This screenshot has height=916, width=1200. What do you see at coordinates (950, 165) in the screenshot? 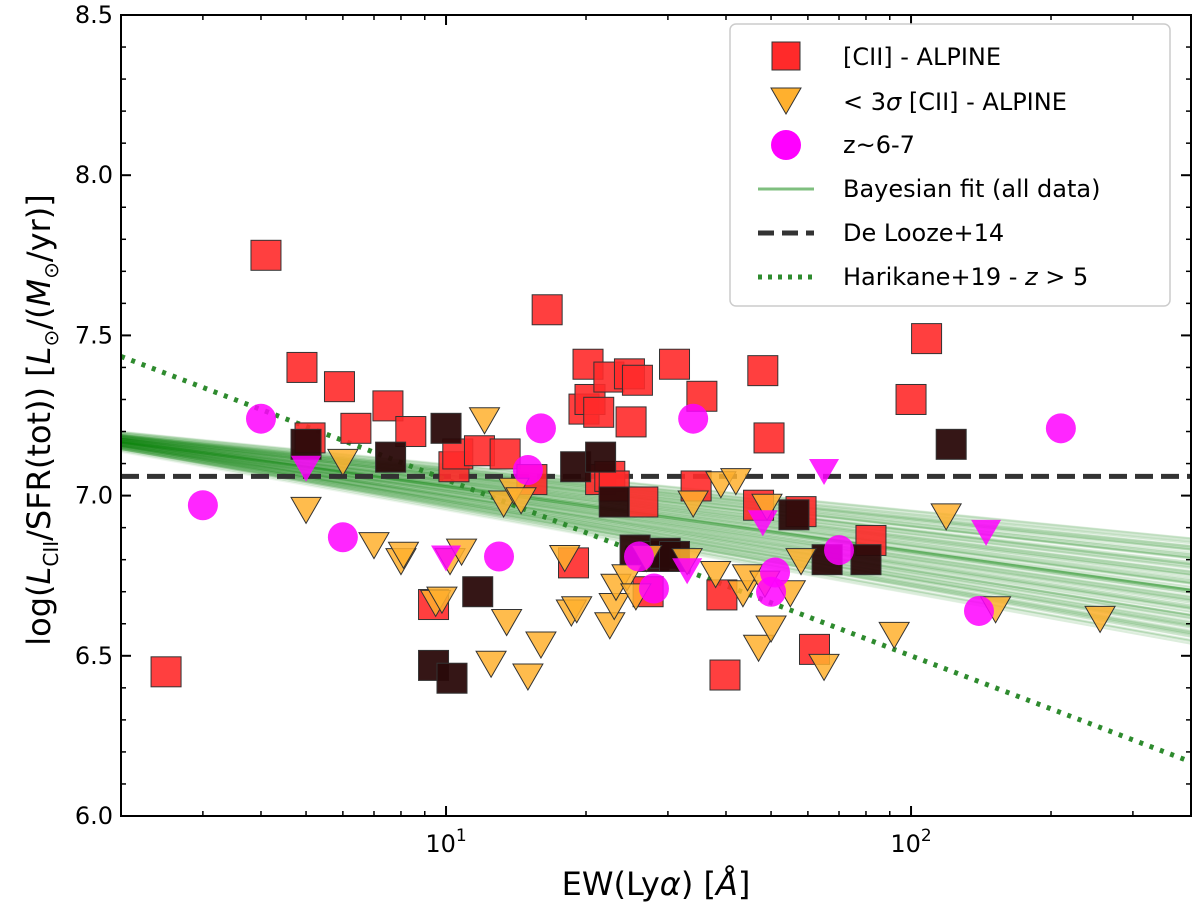
I see `legend-box` at bounding box center [950, 165].